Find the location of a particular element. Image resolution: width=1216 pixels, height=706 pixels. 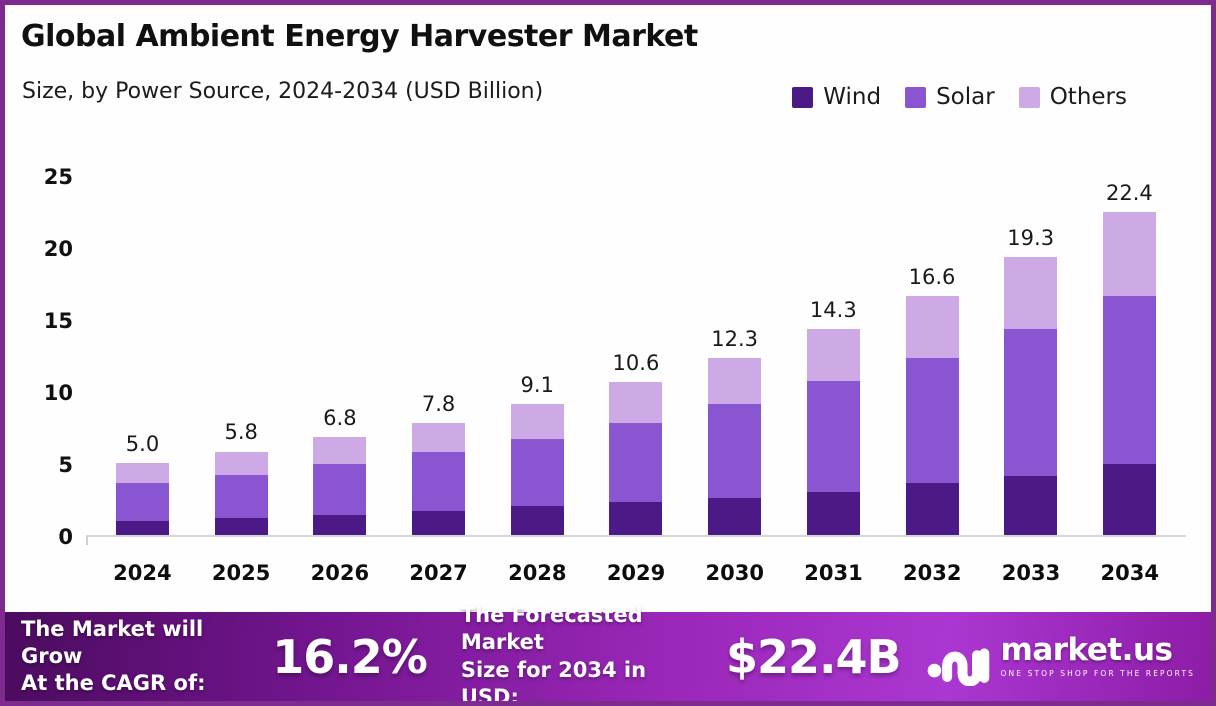

bar-2031: 14.3 is located at coordinates (833, 416).